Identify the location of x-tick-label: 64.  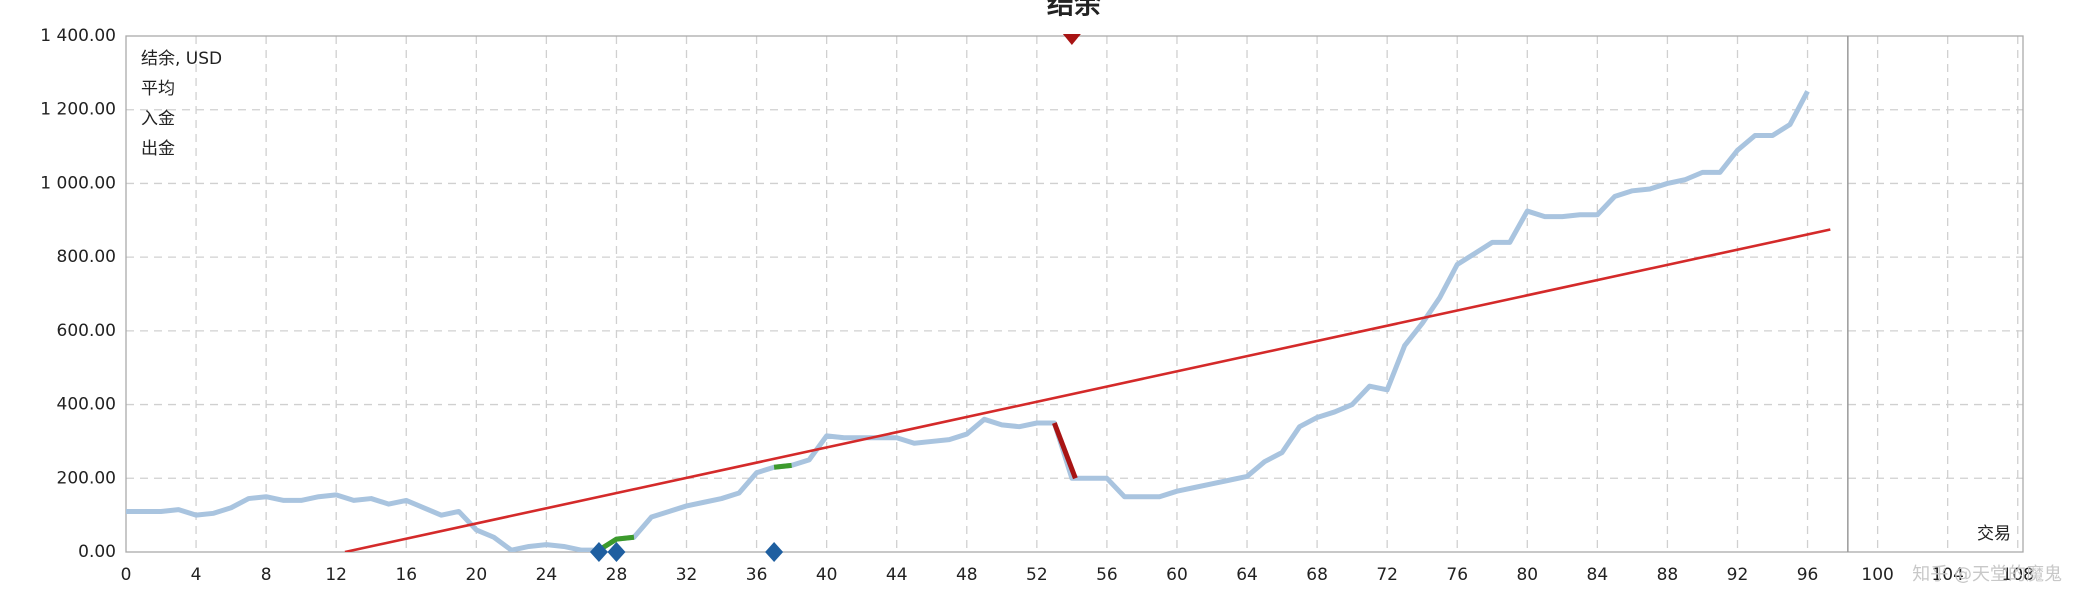
(1247, 575).